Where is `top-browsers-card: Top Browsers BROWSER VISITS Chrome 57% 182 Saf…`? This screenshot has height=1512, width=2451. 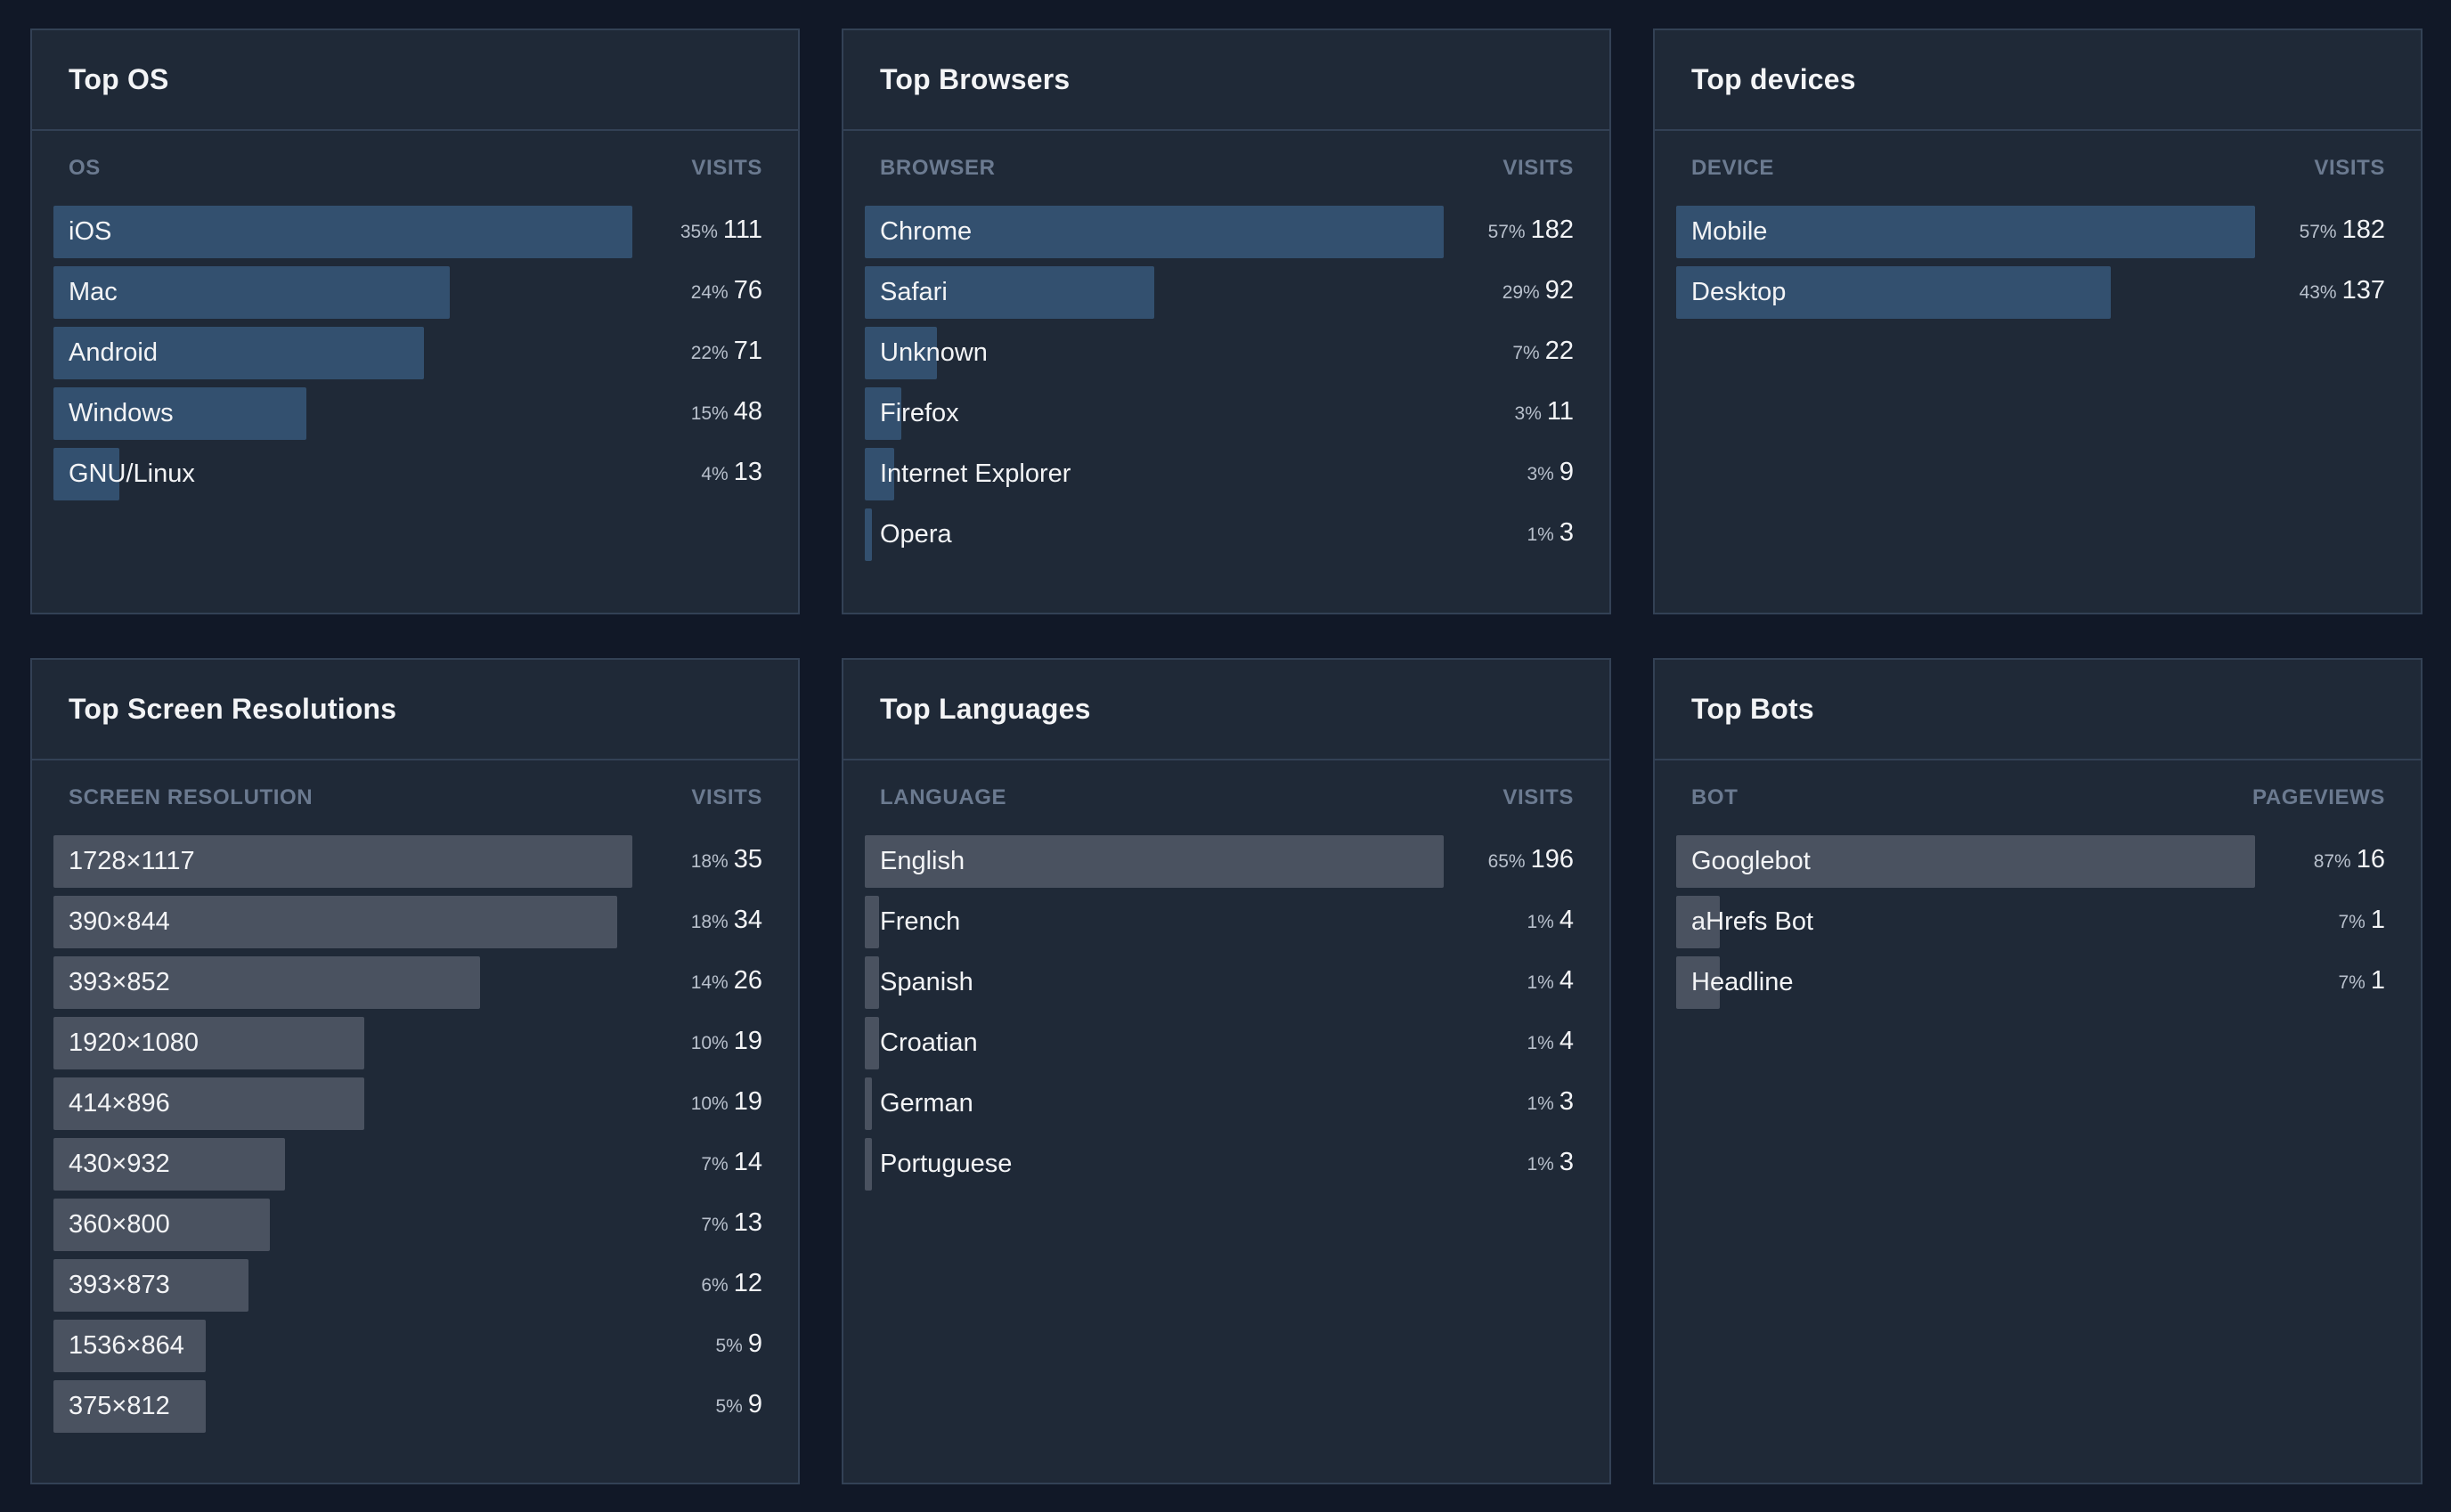
top-browsers-card: Top Browsers BROWSER VISITS Chrome 57% 182 Saf… is located at coordinates (1226, 321).